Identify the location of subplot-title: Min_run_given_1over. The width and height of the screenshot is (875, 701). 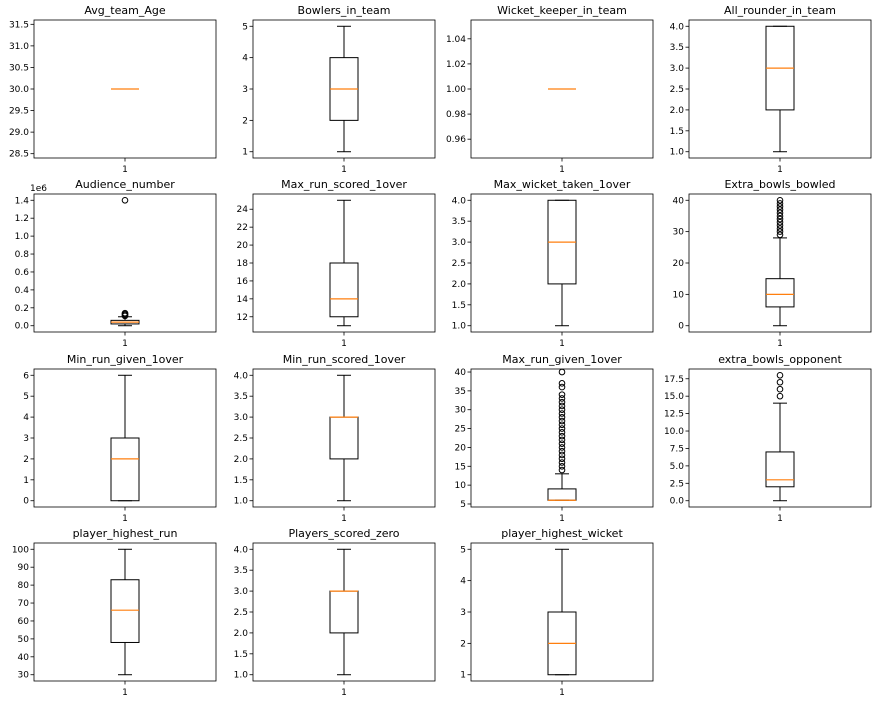
(125, 359).